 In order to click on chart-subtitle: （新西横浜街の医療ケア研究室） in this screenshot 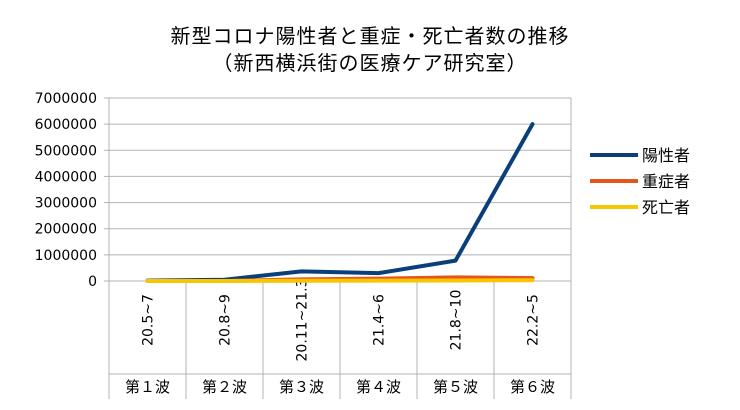, I will do `click(370, 63)`.